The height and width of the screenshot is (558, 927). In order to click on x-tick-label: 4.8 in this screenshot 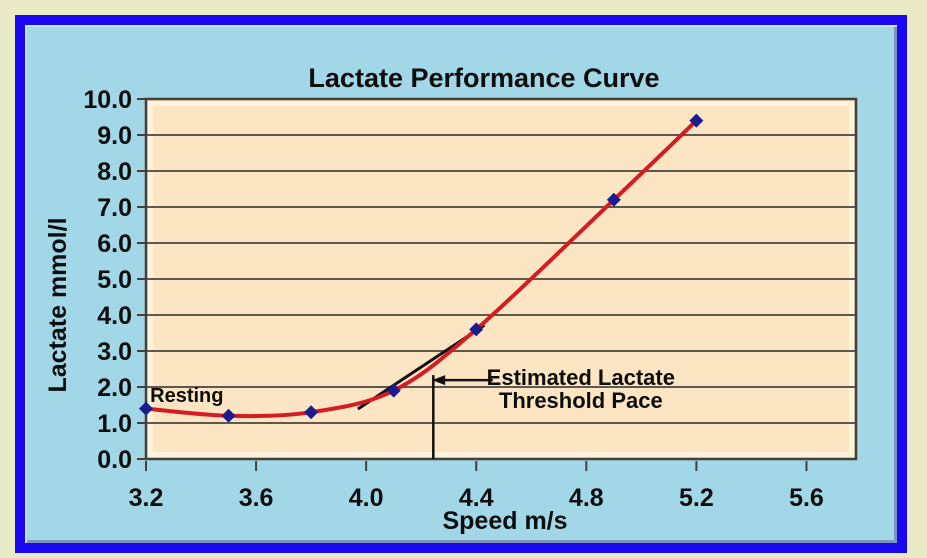, I will do `click(586, 498)`.